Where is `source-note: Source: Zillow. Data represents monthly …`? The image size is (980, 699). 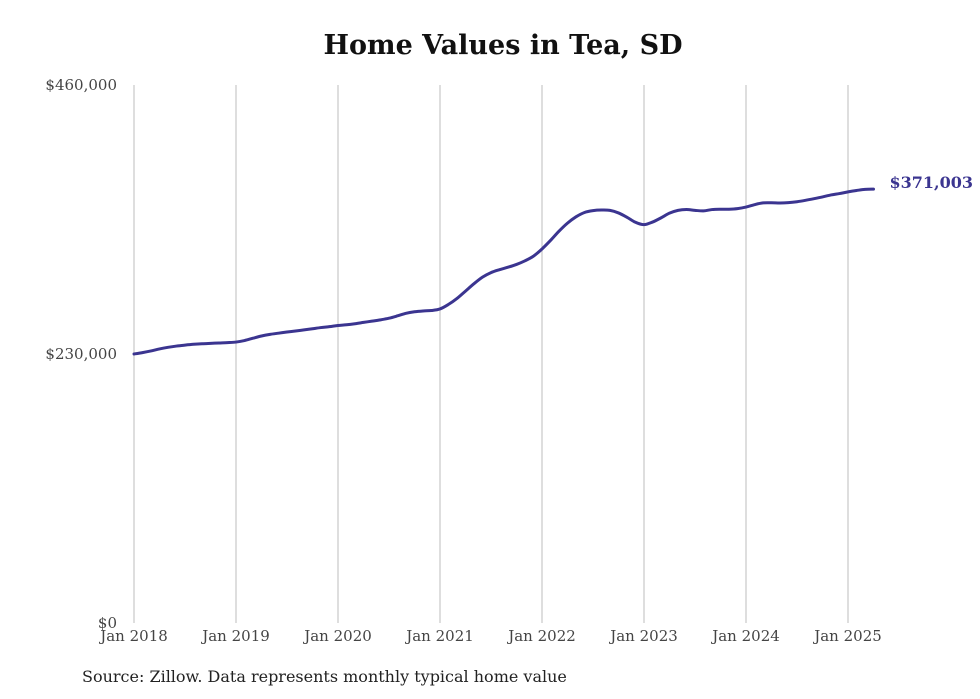 source-note: Source: Zillow. Data represents monthly … is located at coordinates (324, 676).